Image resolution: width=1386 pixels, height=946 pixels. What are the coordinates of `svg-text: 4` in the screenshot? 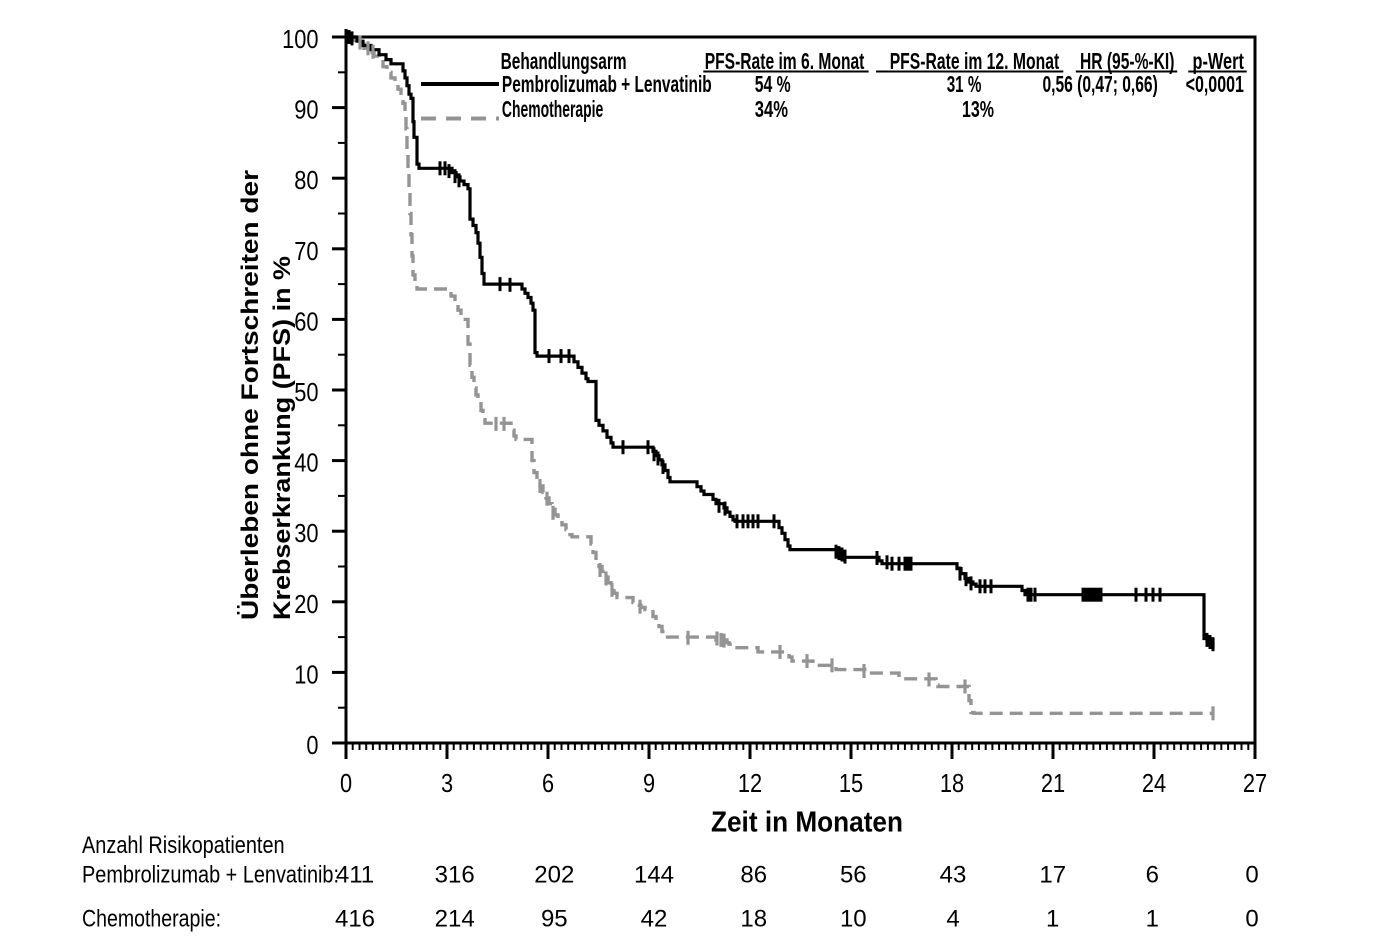 It's located at (952, 919).